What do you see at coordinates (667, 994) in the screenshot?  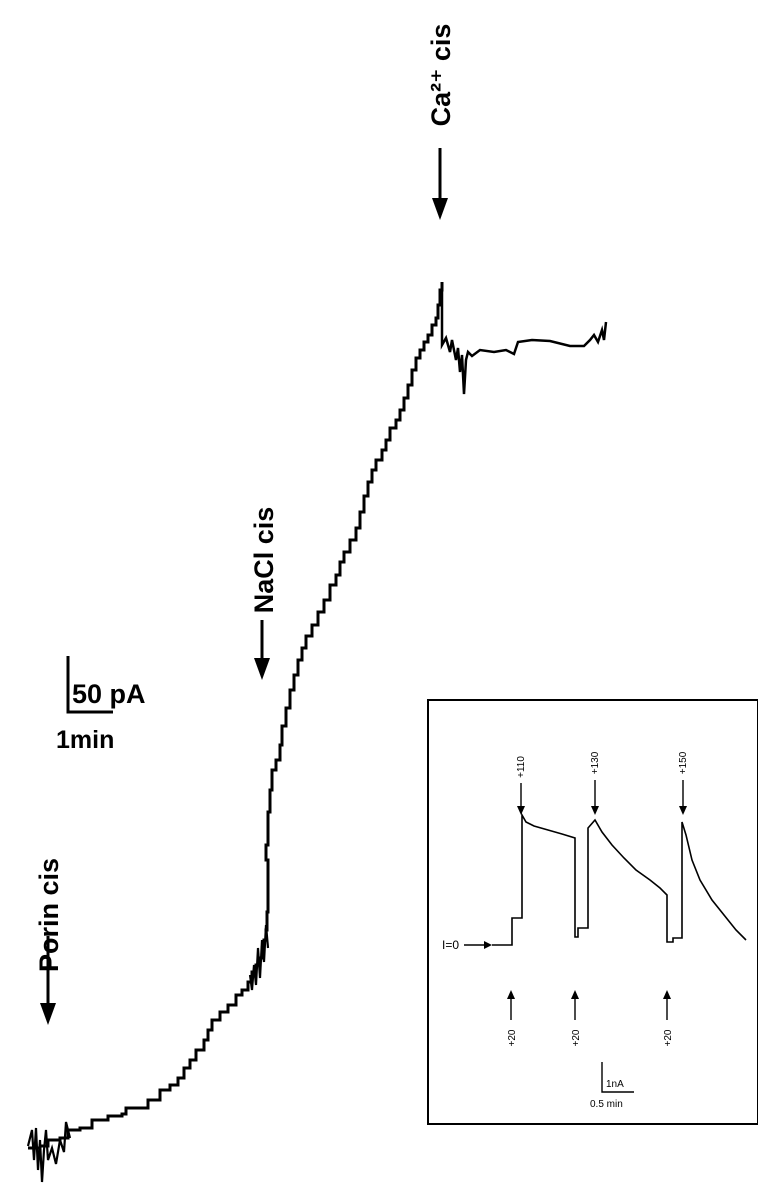 I see `inset-bottom-arrow-3-head` at bounding box center [667, 994].